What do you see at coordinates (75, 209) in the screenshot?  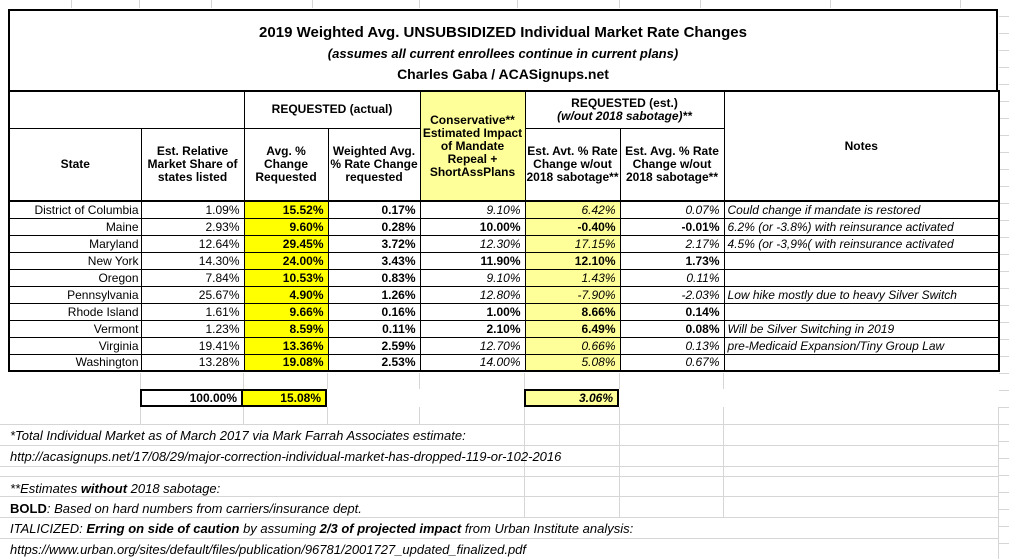 I see `cell-state: District of Columbia` at bounding box center [75, 209].